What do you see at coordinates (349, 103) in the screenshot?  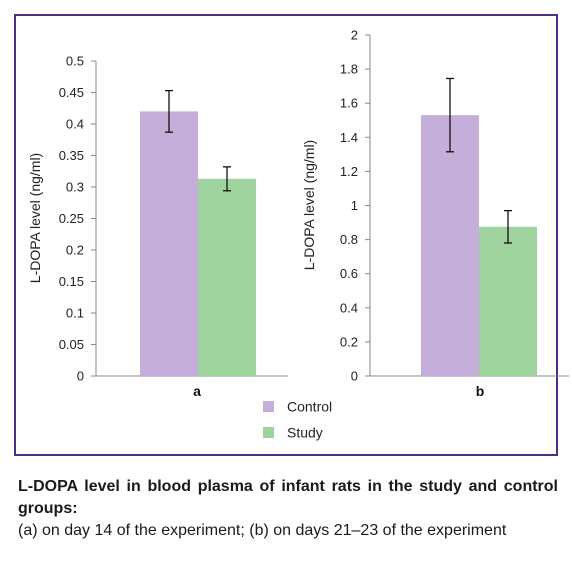 I see `y-tick-label: 1.6` at bounding box center [349, 103].